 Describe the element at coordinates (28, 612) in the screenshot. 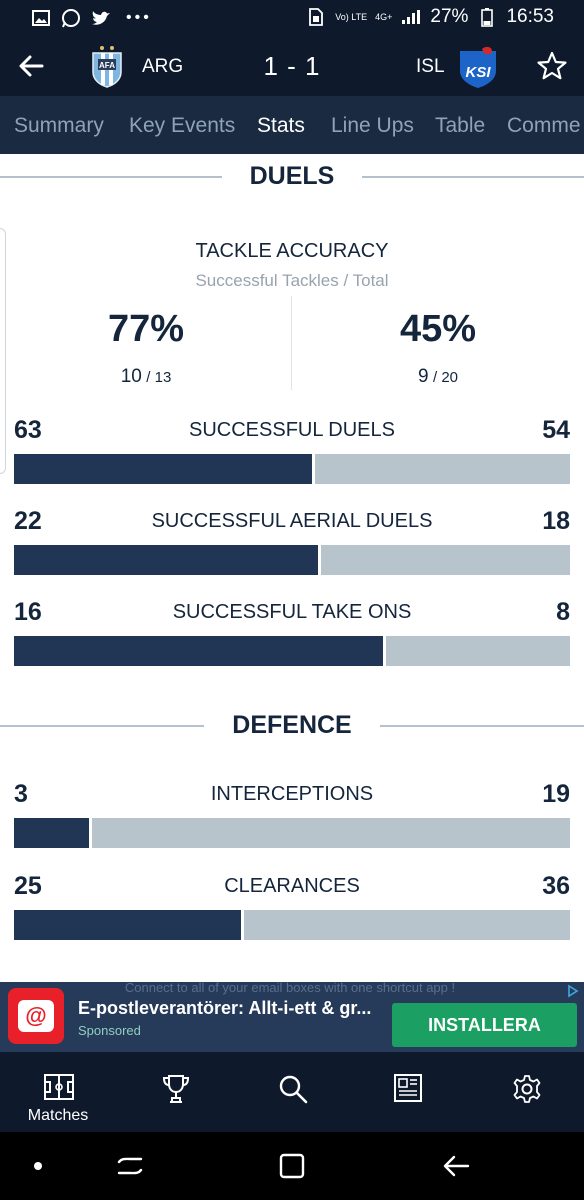

I see `home-value: 16` at that location.